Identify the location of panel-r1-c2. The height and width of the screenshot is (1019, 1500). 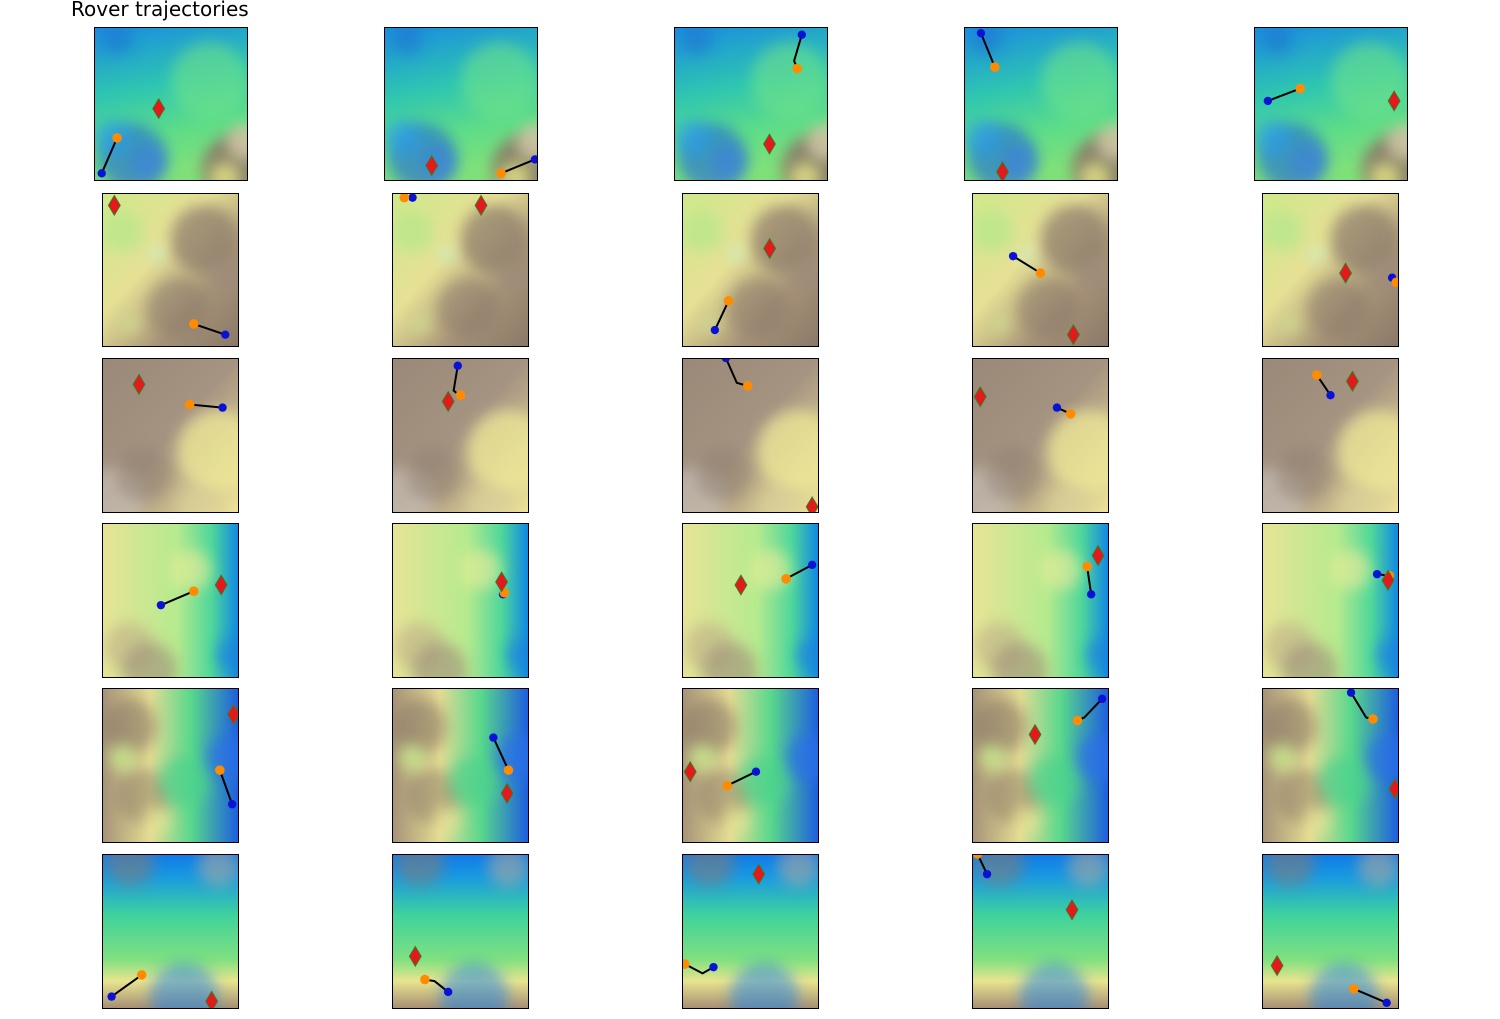
(461, 104).